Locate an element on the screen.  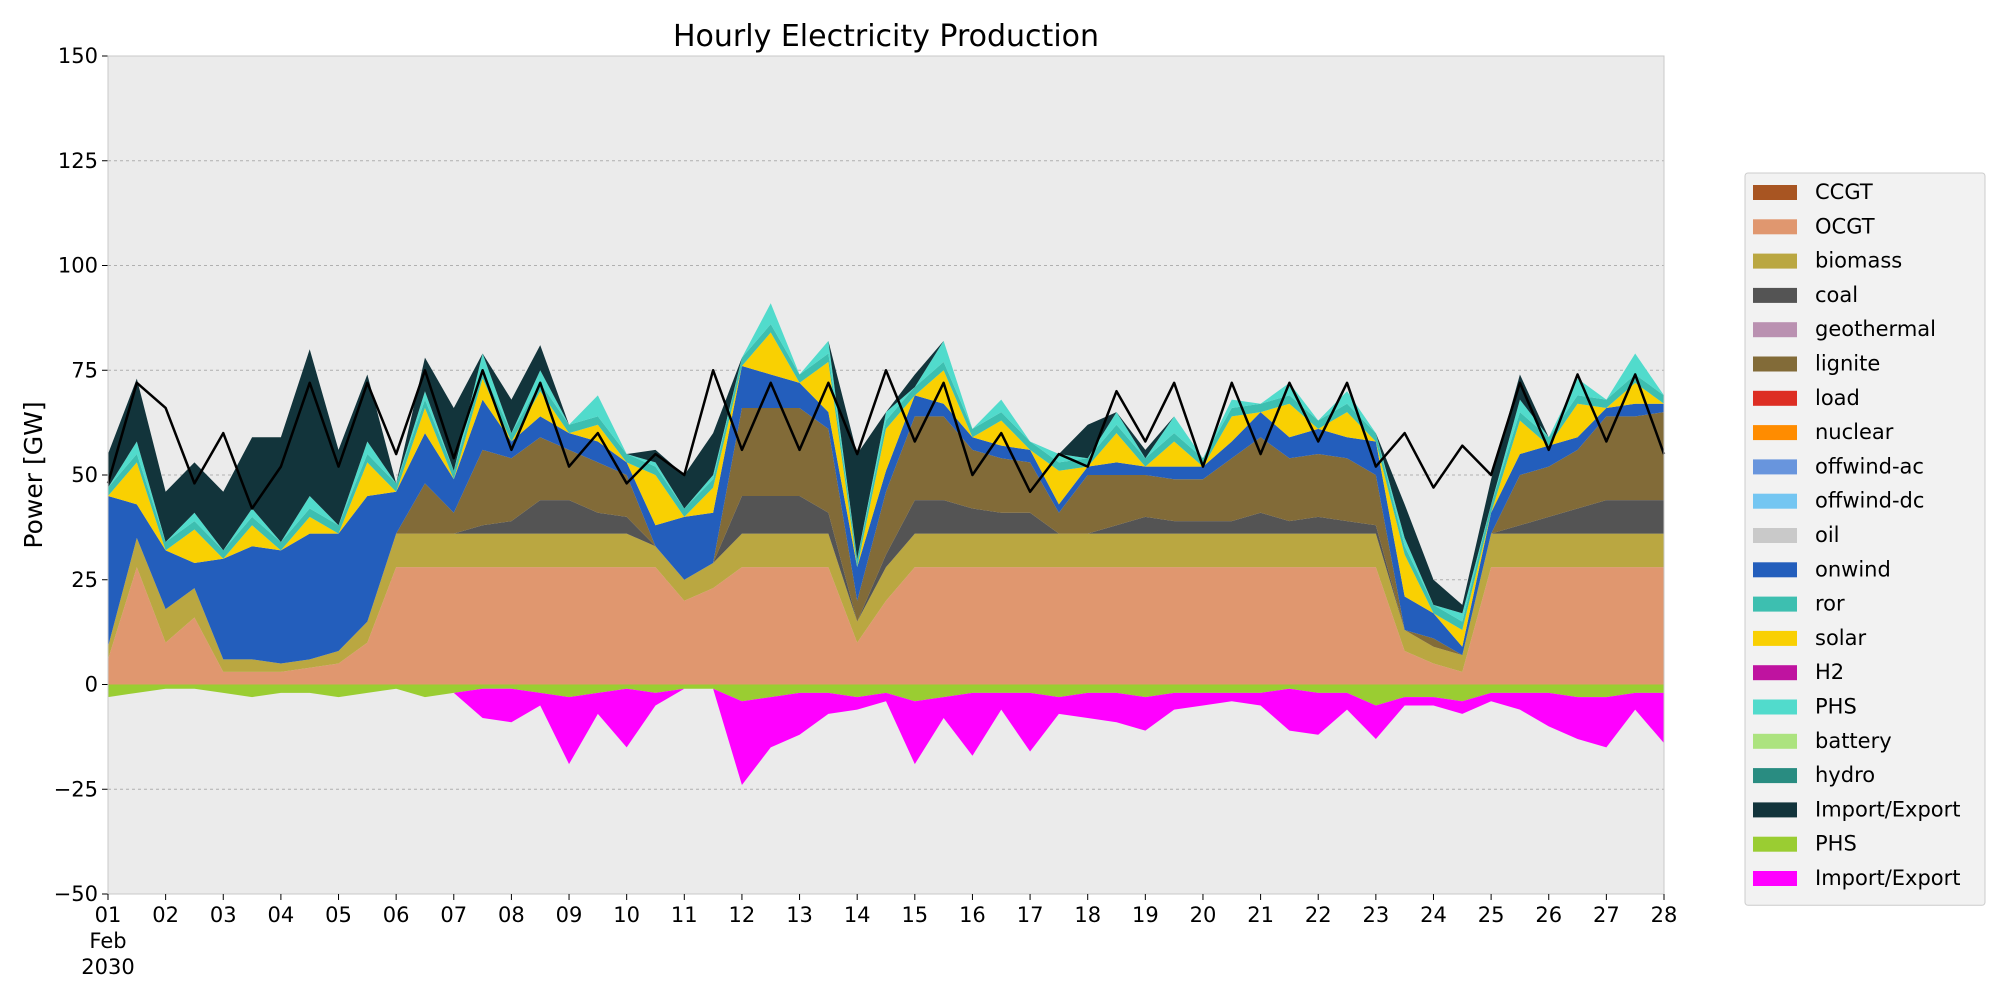
legend-label: battery is located at coordinates (1853, 741).